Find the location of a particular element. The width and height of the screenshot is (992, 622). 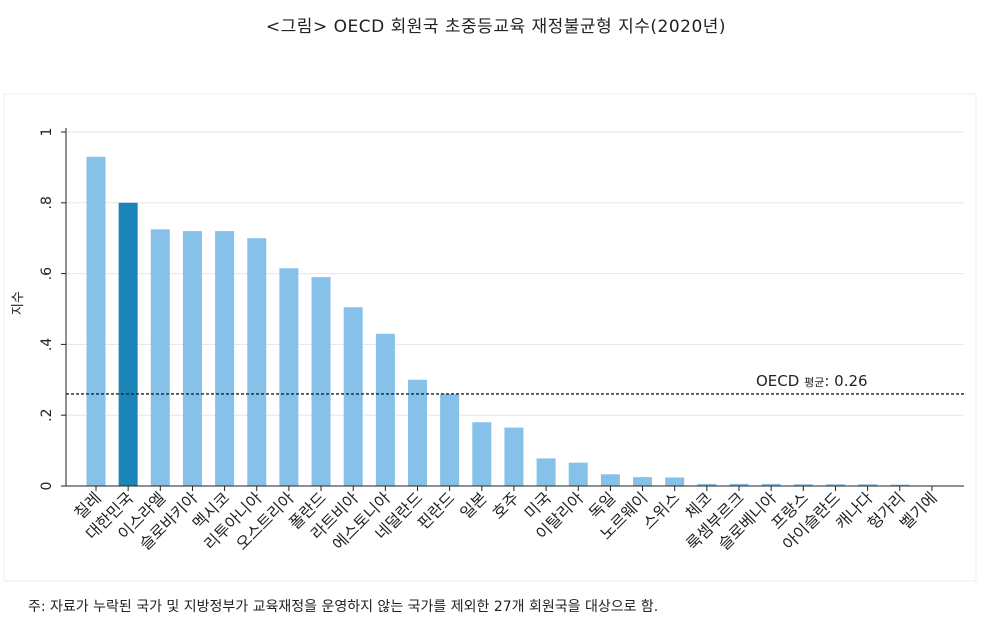

reference-line-group: OECD 평균: 0.26 is located at coordinates (515, 383).